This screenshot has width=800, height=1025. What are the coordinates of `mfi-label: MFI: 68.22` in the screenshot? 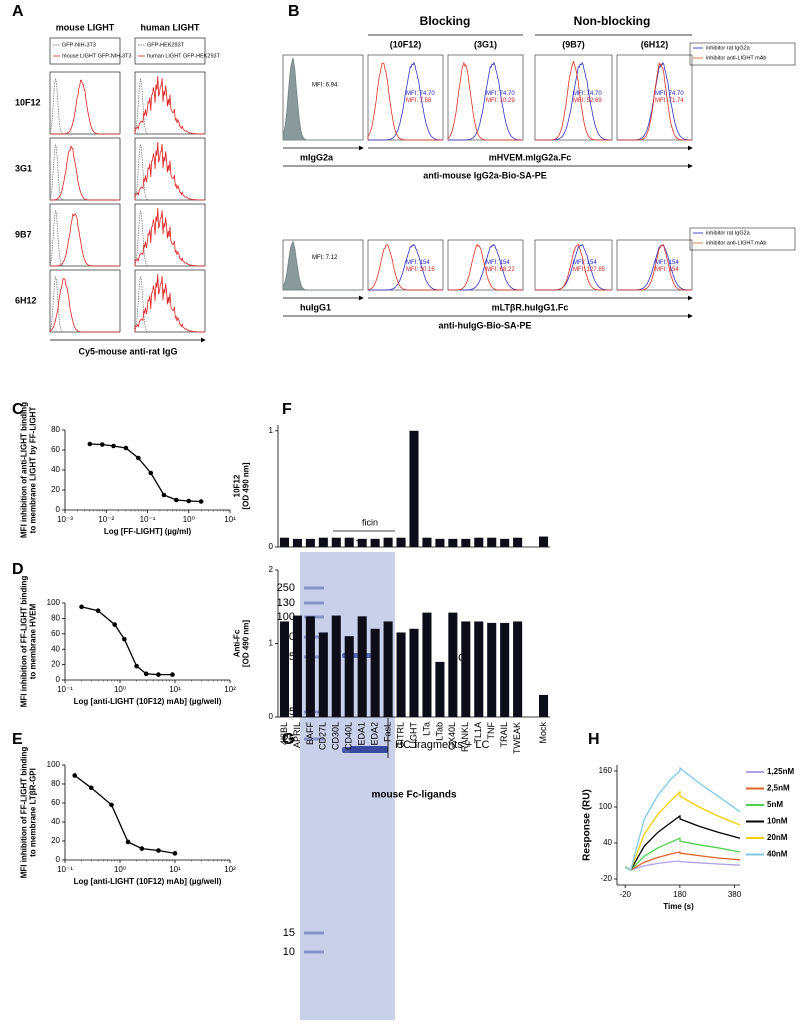 It's located at (500, 270).